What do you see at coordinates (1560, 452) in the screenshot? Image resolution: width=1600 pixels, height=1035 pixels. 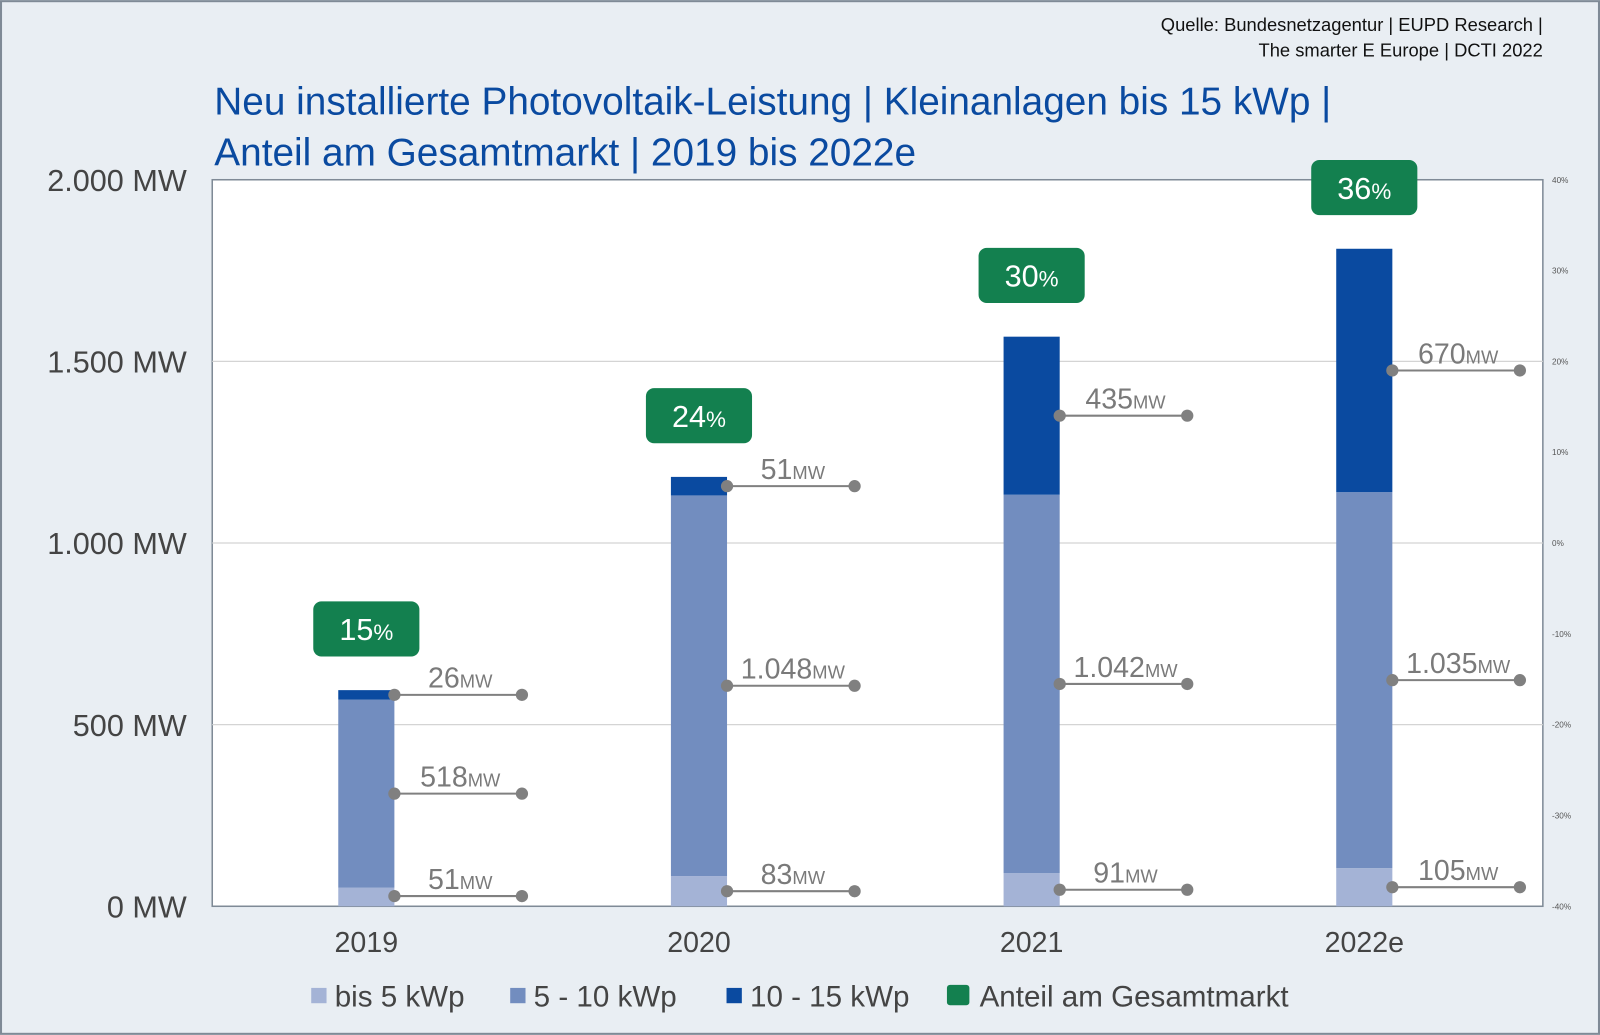 I see `y2-tick-label: 10%` at bounding box center [1560, 452].